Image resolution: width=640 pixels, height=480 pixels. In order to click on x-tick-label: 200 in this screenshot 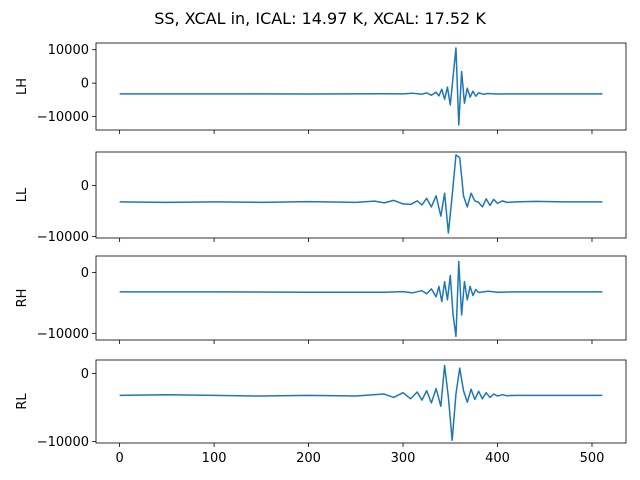, I will do `click(308, 458)`.